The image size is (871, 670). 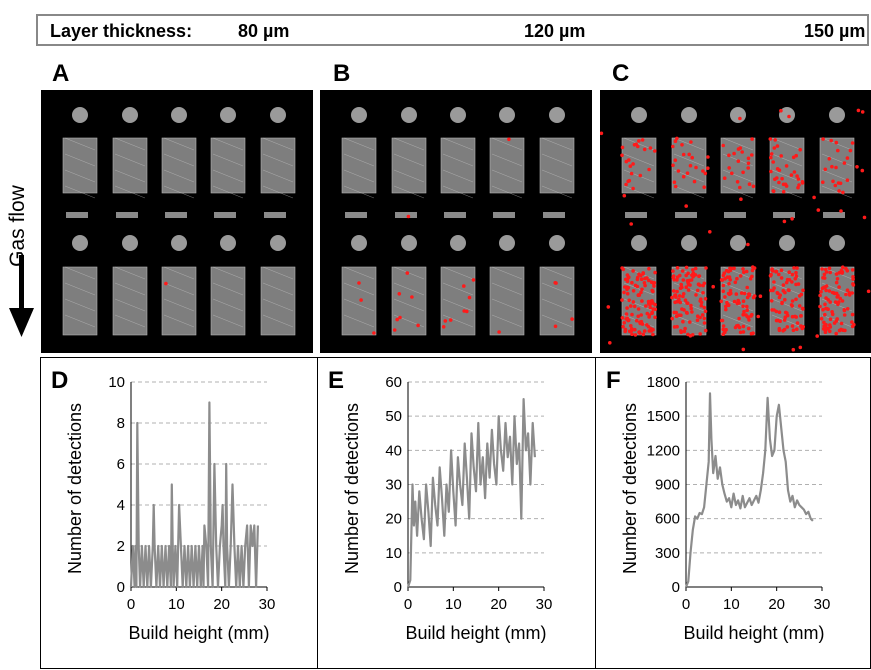 I want to click on y-tick-label: 1200, so click(x=663, y=450).